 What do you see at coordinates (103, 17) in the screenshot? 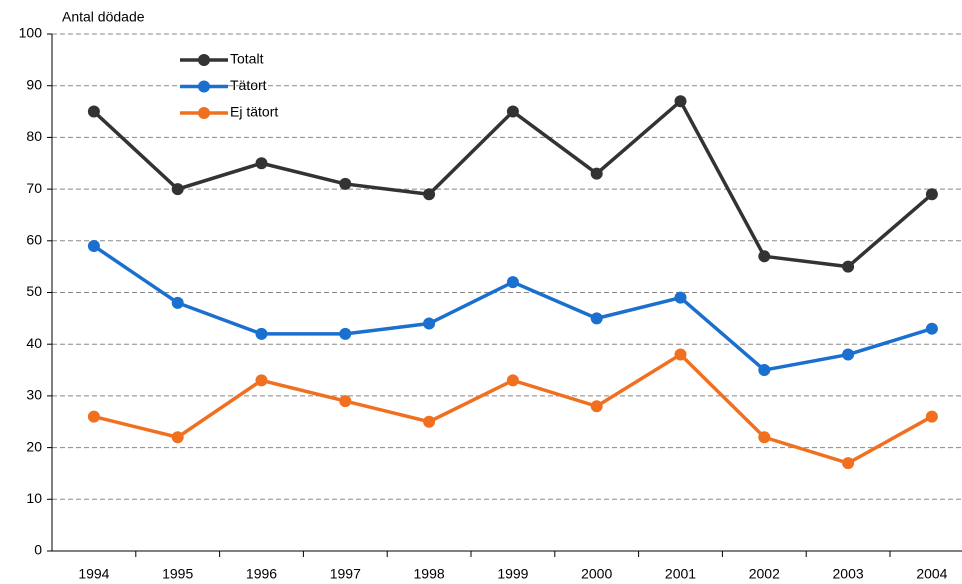
I see `y-axis-label: Antal dödade` at bounding box center [103, 17].